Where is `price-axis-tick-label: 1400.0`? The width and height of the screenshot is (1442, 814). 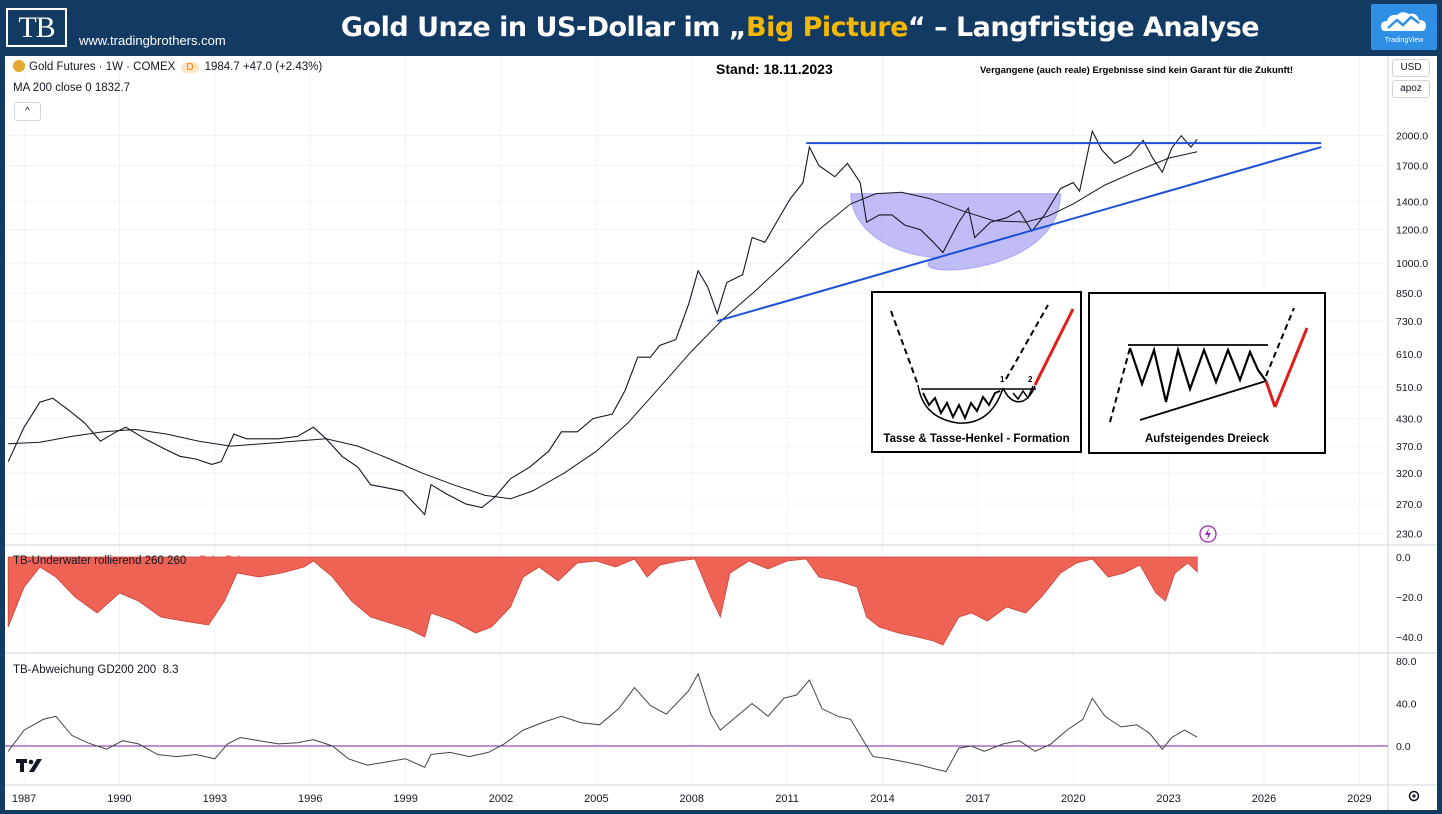 price-axis-tick-label: 1400.0 is located at coordinates (1412, 202).